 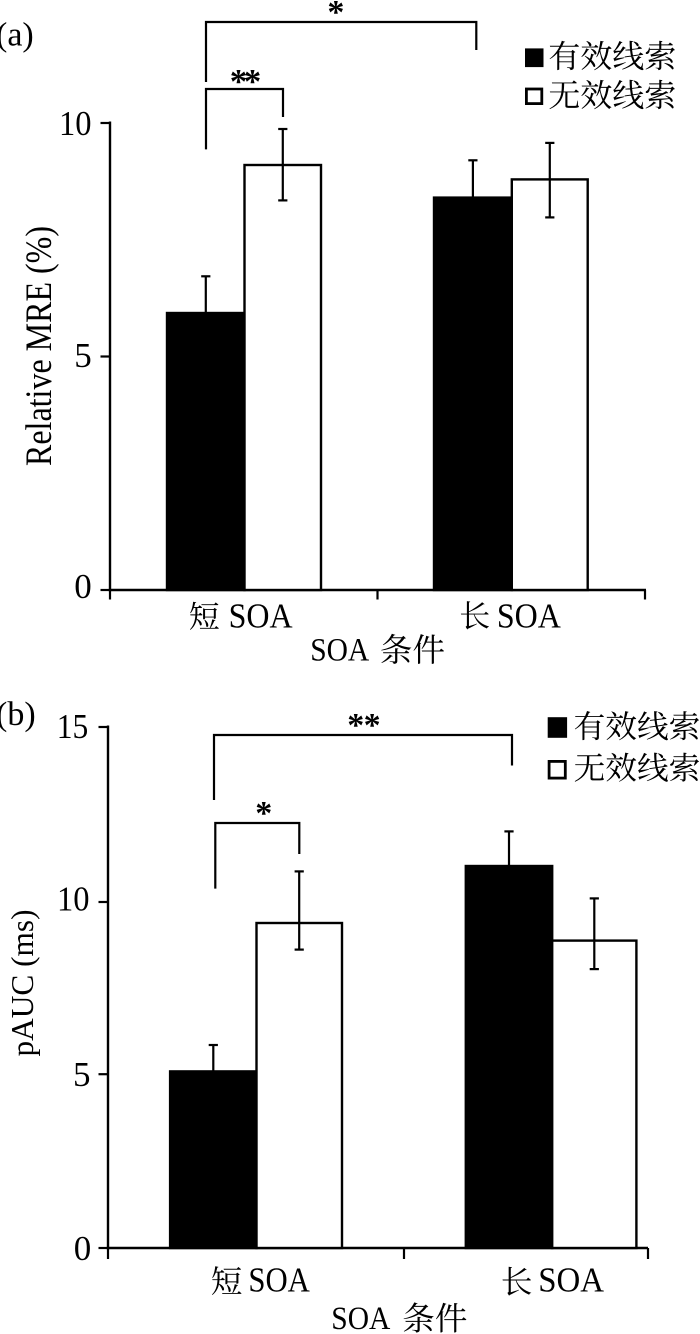 What do you see at coordinates (17, 35) in the screenshot?
I see `svg-text: (a)` at bounding box center [17, 35].